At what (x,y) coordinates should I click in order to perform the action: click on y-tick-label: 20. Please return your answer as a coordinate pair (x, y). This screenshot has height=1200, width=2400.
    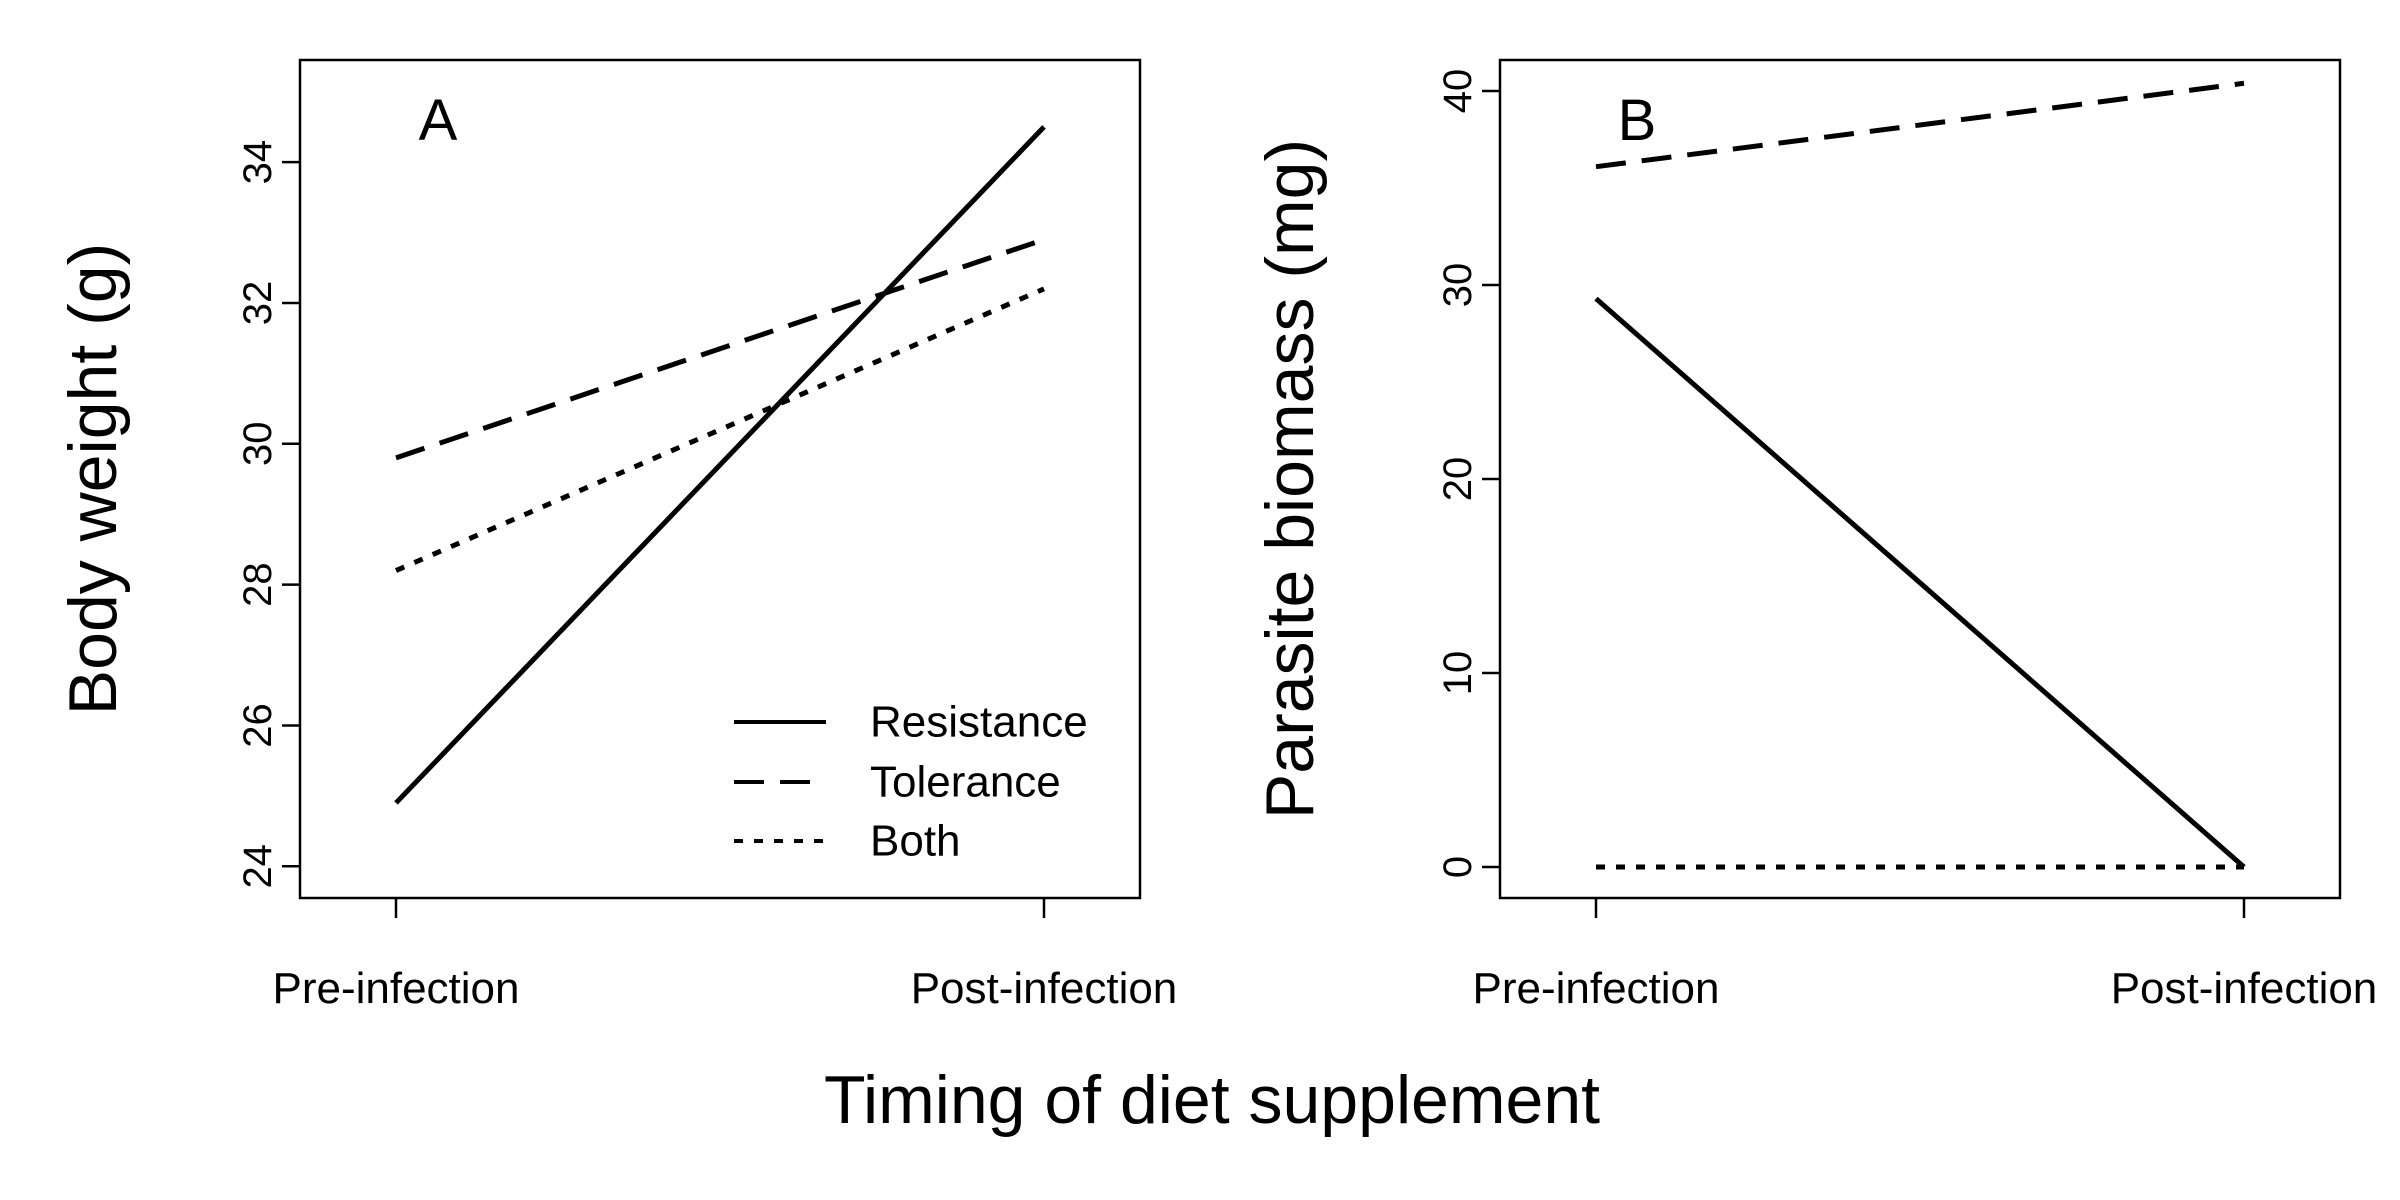
    Looking at the image, I should click on (1458, 479).